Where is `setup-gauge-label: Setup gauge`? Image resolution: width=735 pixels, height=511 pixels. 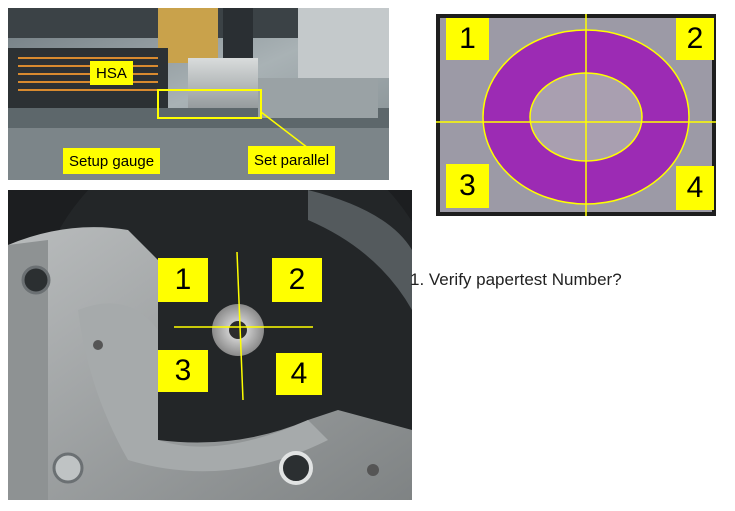 setup-gauge-label: Setup gauge is located at coordinates (112, 161).